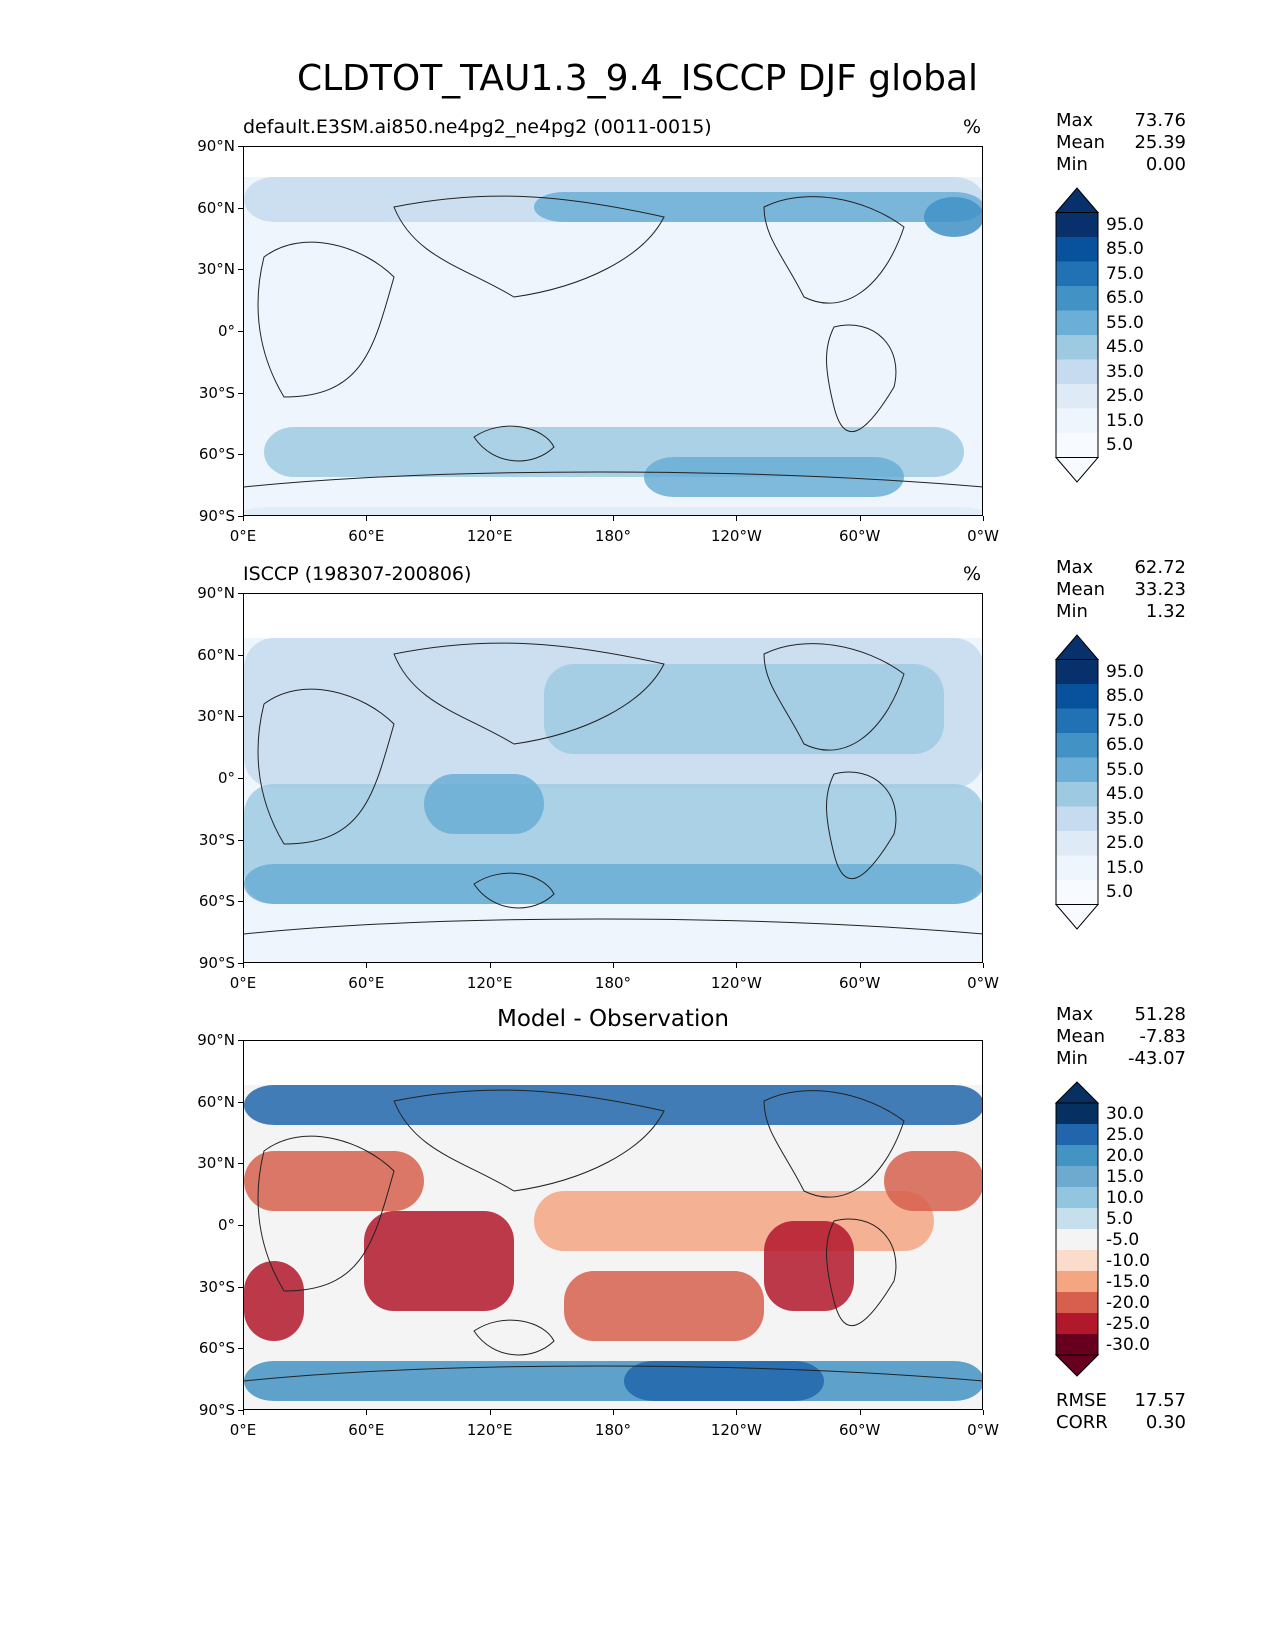 The image size is (1275, 1650). I want to click on colorbar-extend-bottom, so click(1077, 470).